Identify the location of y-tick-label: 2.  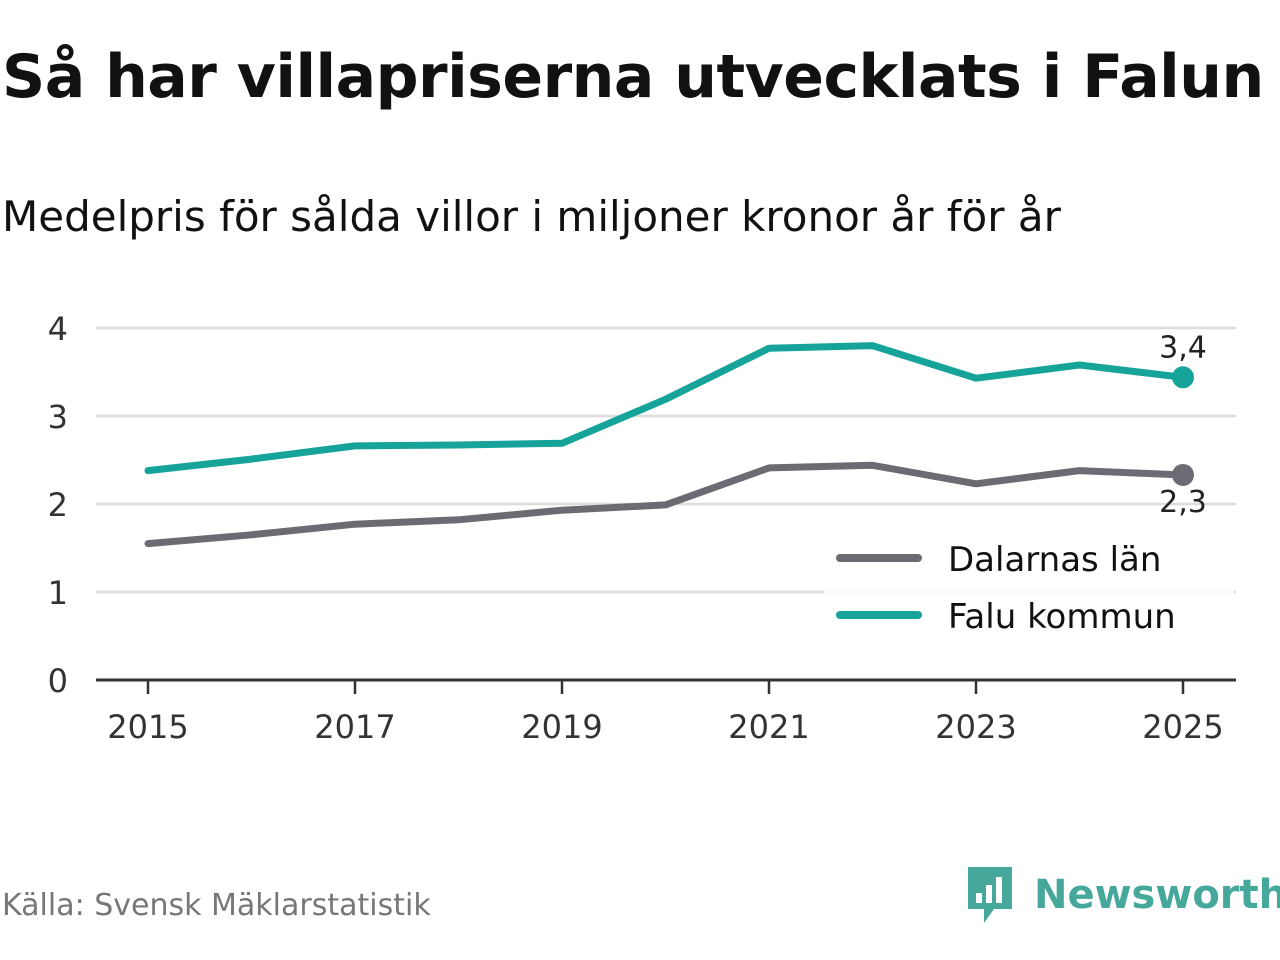
(58, 505).